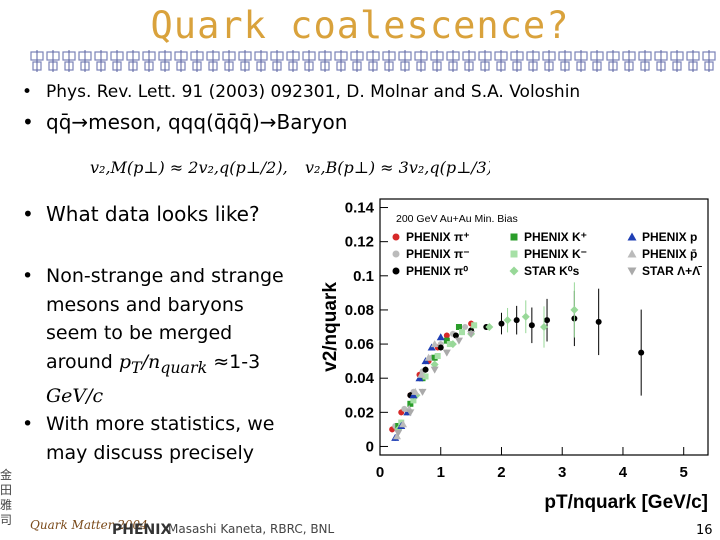  What do you see at coordinates (163, 363) in the screenshot?
I see `pt-over-nquark: pT/nquark` at bounding box center [163, 363].